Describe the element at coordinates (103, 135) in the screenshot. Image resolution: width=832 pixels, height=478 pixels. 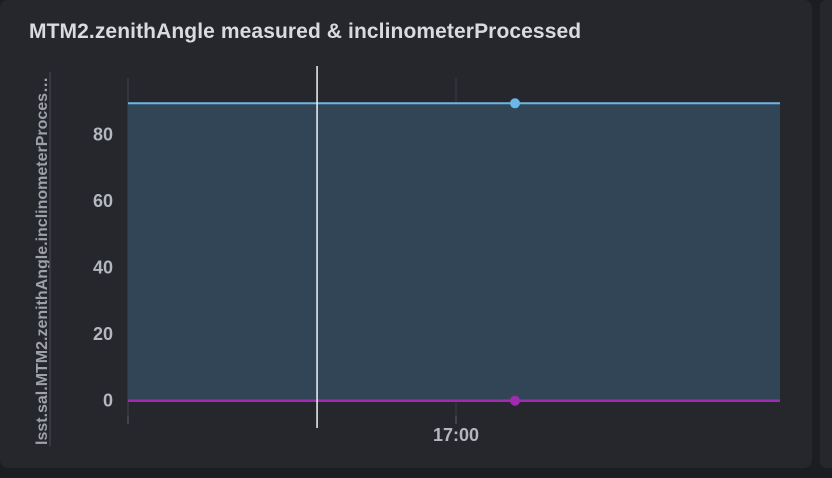
I see `y-tick-label: 80` at that location.